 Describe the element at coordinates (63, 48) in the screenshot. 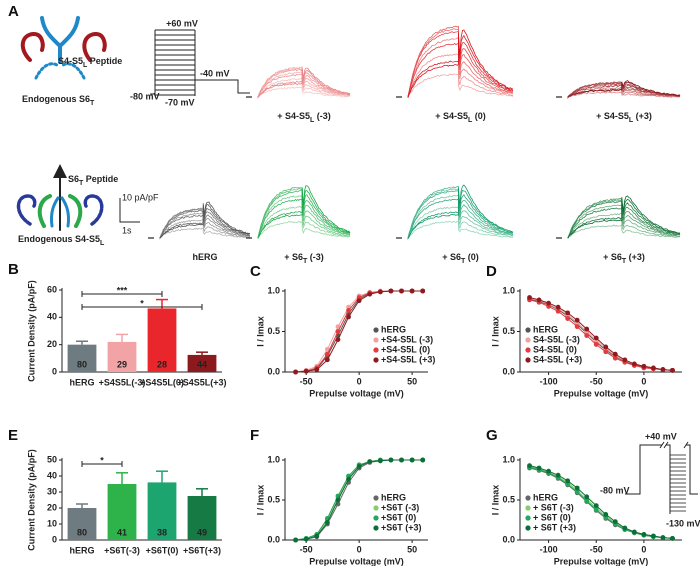

I see `cartoon-top` at that location.